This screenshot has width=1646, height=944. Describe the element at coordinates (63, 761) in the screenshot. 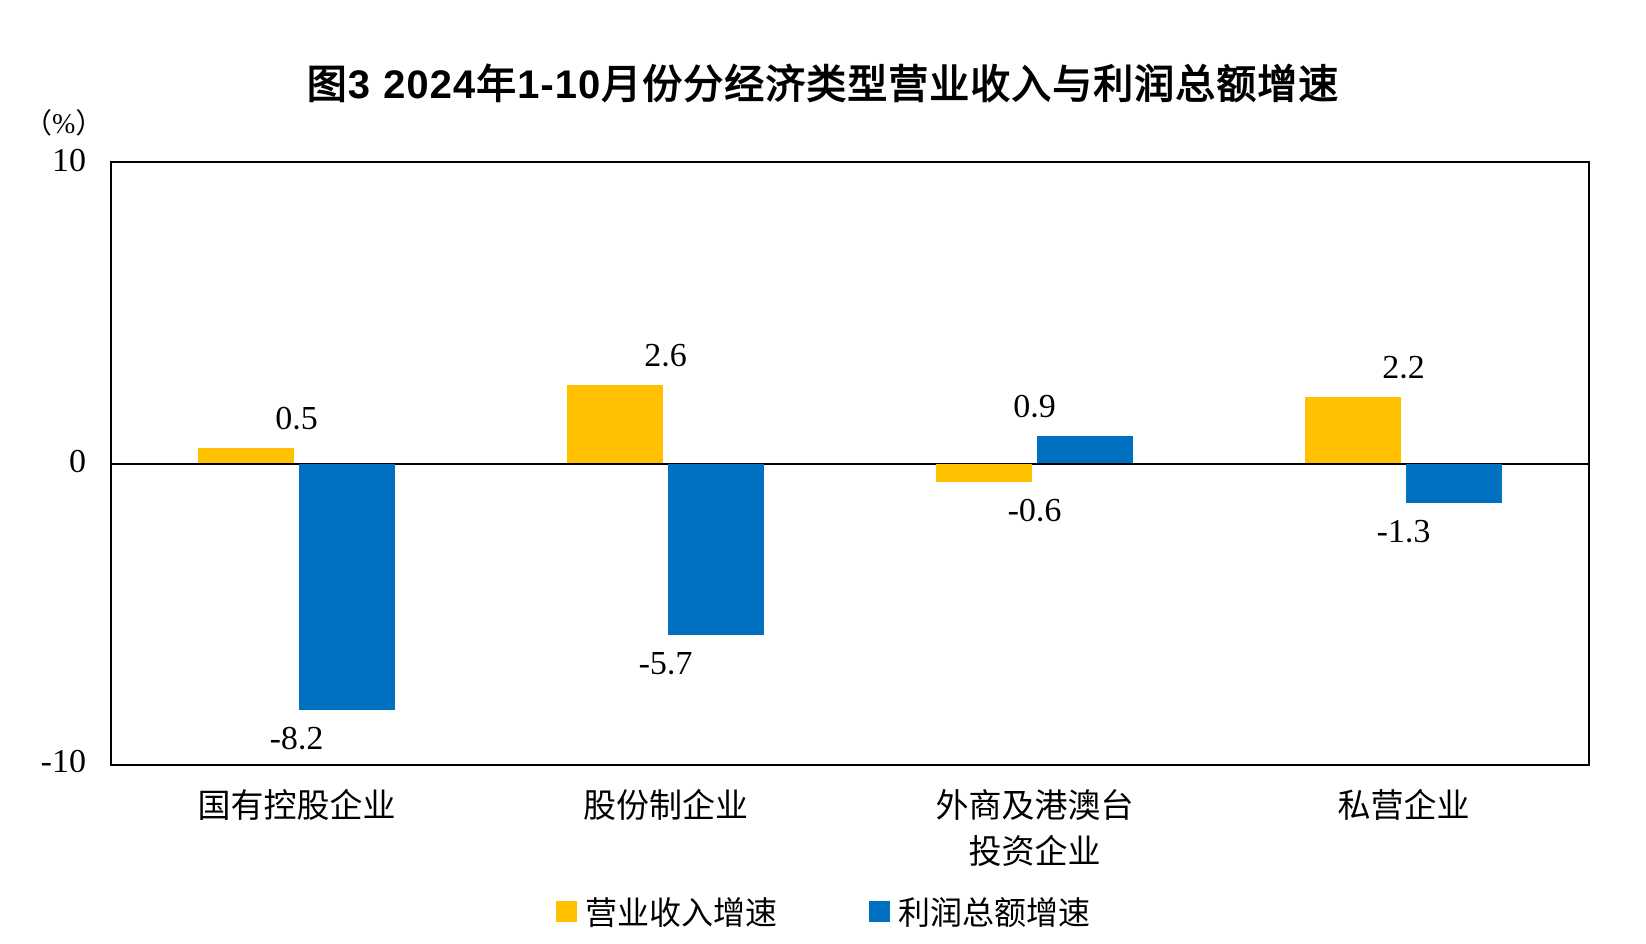

I see `y-tick-label--10: -10` at that location.